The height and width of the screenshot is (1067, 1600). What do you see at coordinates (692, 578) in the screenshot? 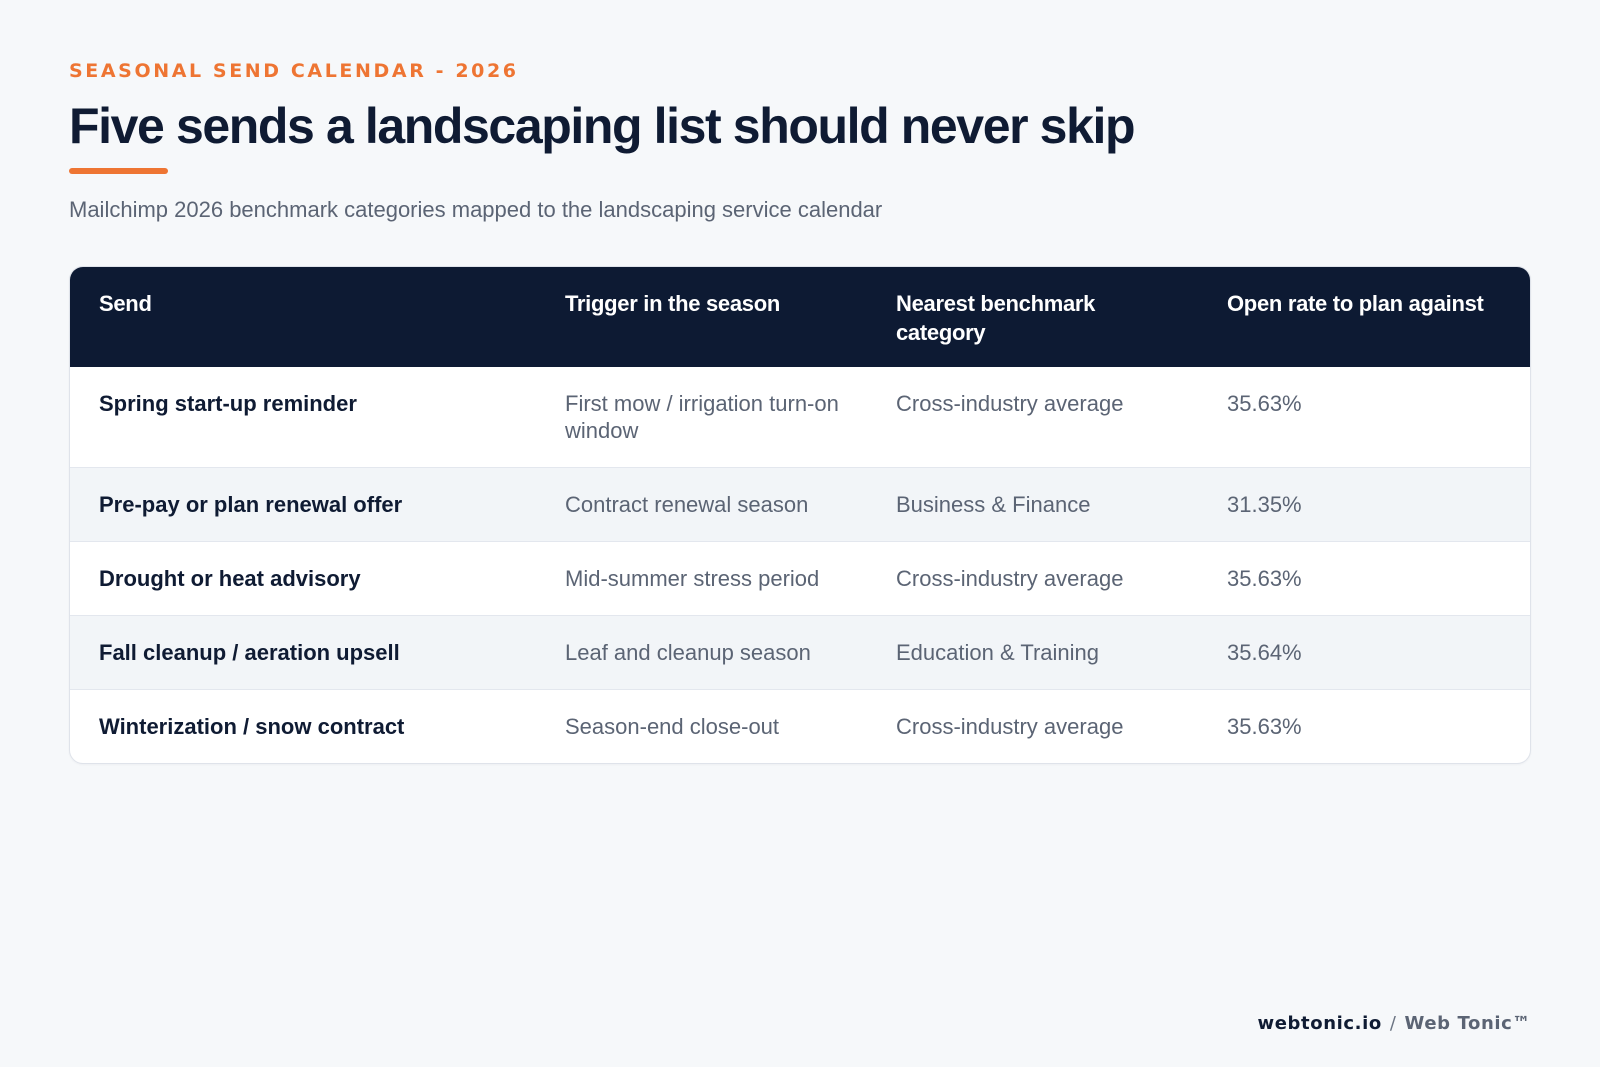
I see `trigger-cell: Mid-summer stress period` at bounding box center [692, 578].